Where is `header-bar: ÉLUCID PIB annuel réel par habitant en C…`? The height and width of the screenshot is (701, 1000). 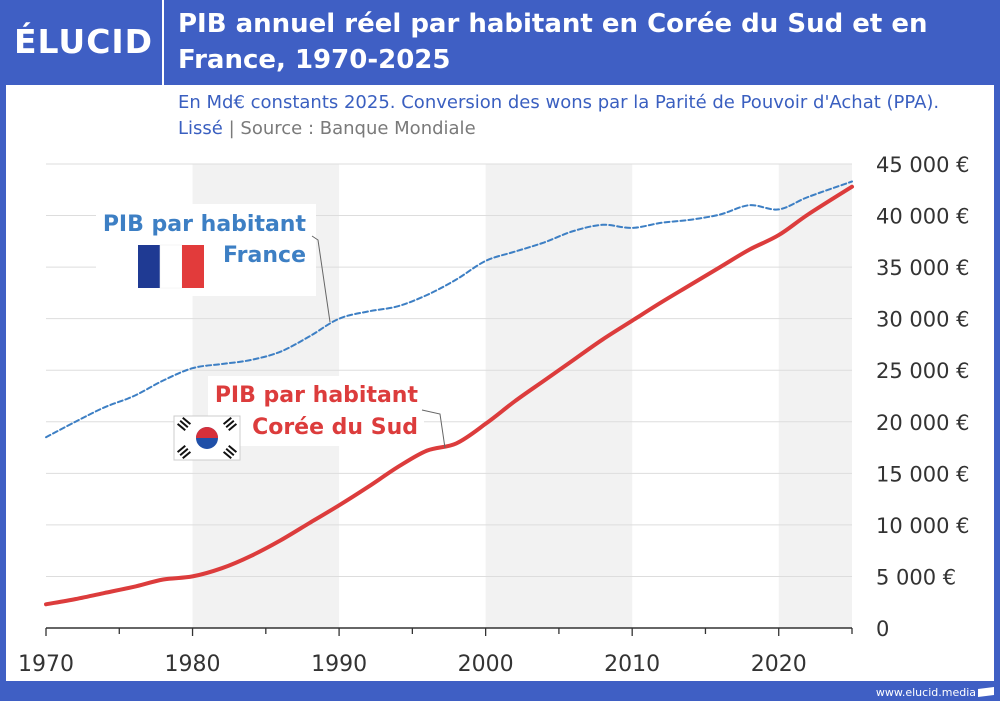 header-bar: ÉLUCID PIB annuel réel par habitant en C… is located at coordinates (500, 42).